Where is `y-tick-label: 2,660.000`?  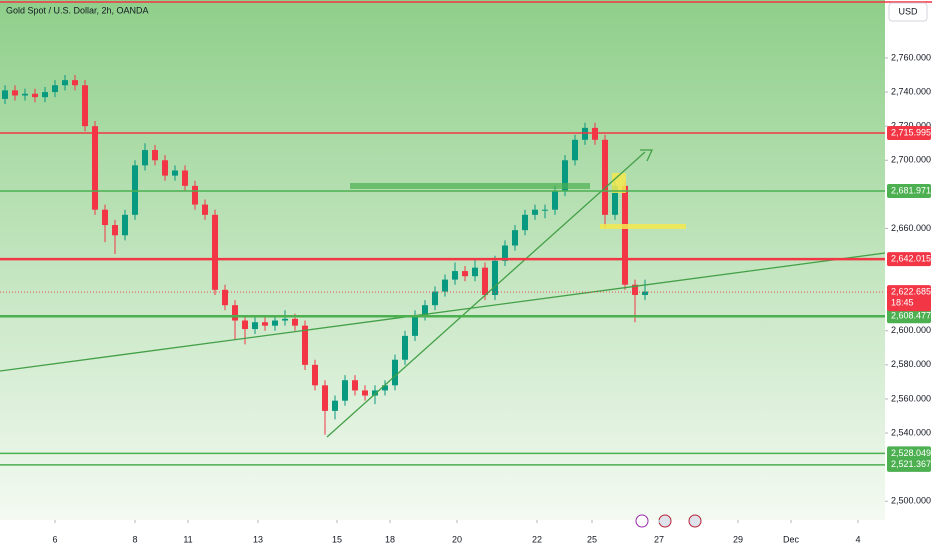 y-tick-label: 2,660.000 is located at coordinates (911, 228).